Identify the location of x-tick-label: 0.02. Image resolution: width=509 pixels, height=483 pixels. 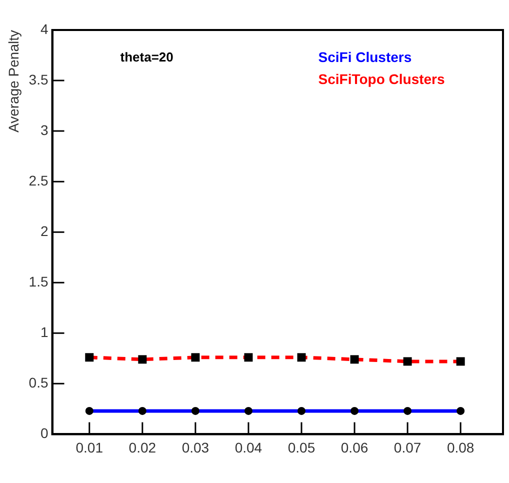
(142, 447).